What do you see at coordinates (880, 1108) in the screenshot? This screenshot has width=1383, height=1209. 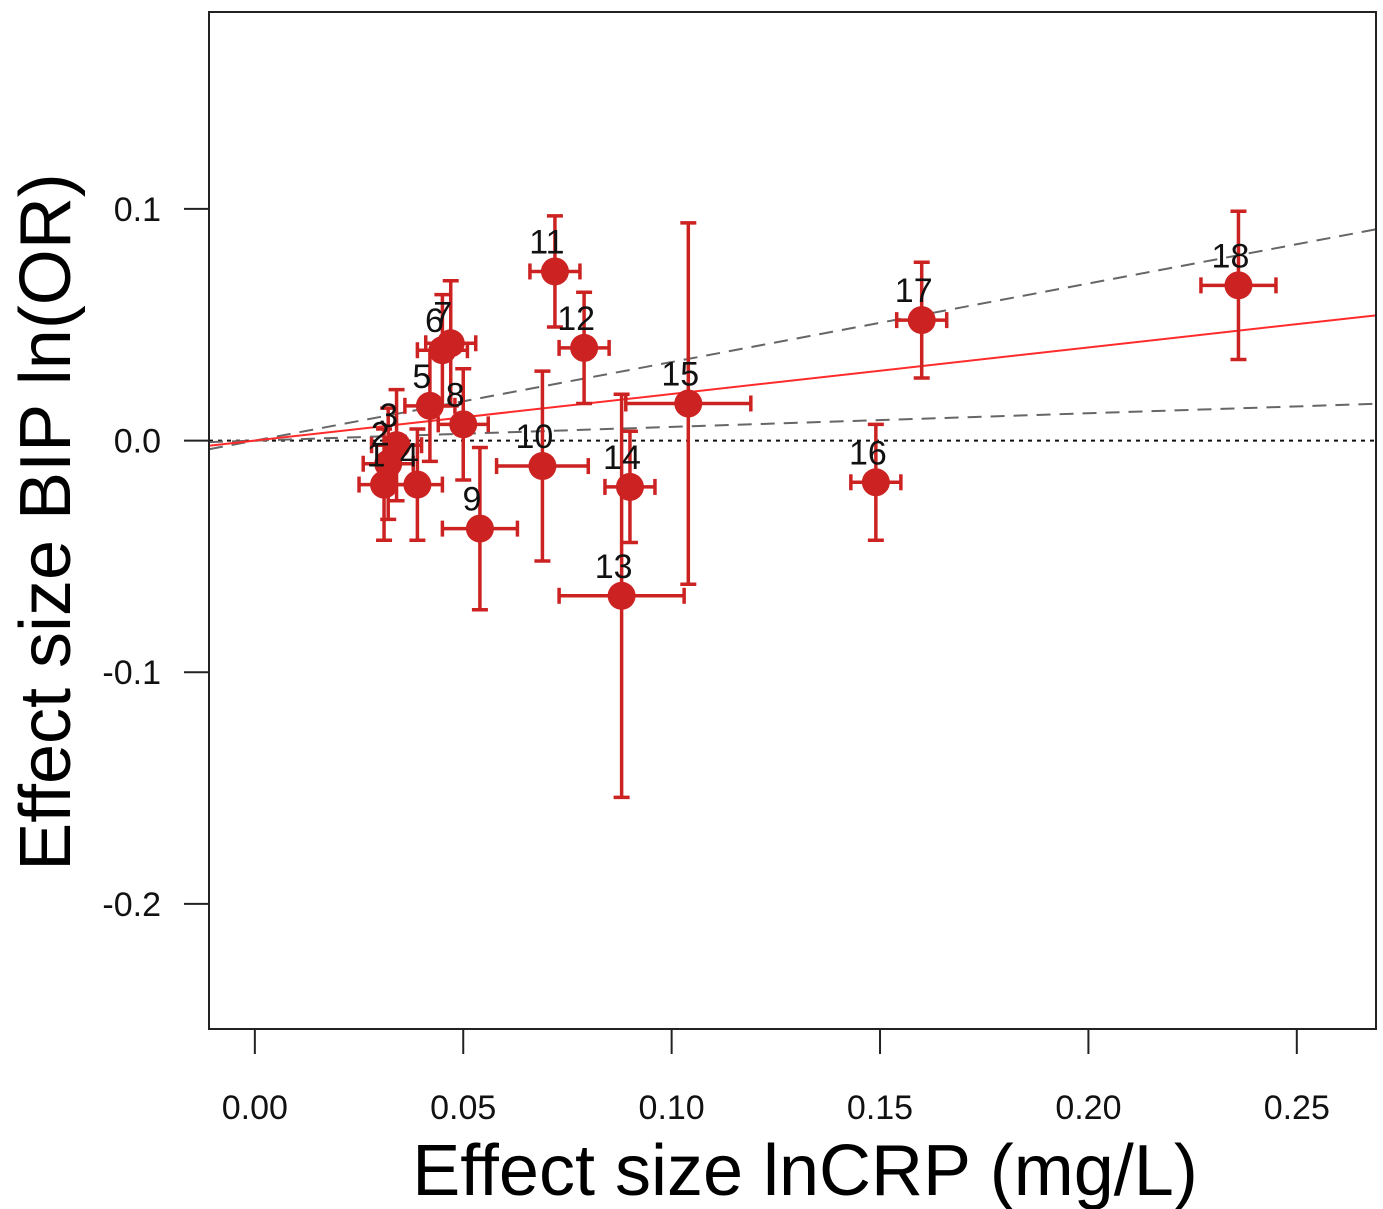 I see `x-tick-label-0.15: 0.15` at bounding box center [880, 1108].